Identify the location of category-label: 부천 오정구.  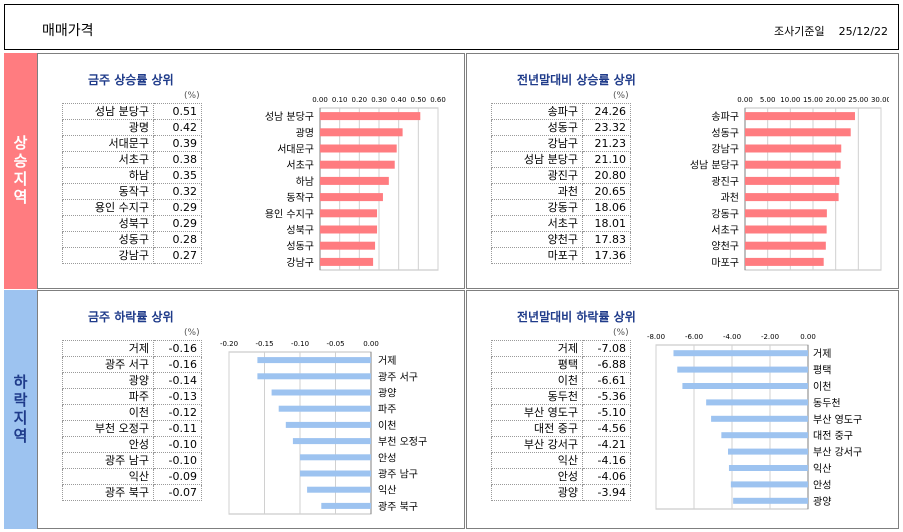
(402, 442).